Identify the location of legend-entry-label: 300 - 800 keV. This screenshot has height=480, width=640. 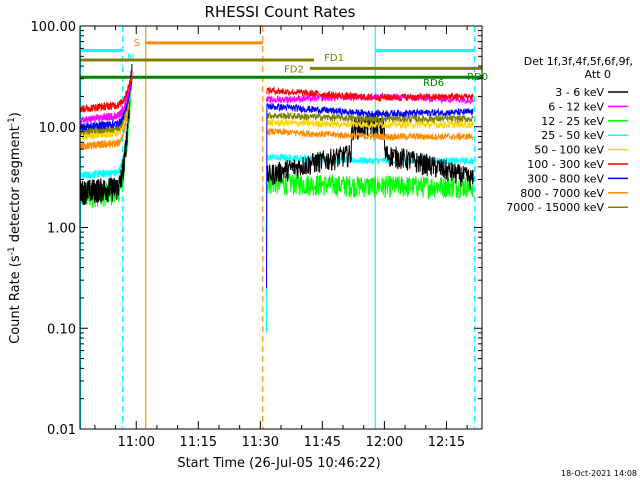
(565, 178).